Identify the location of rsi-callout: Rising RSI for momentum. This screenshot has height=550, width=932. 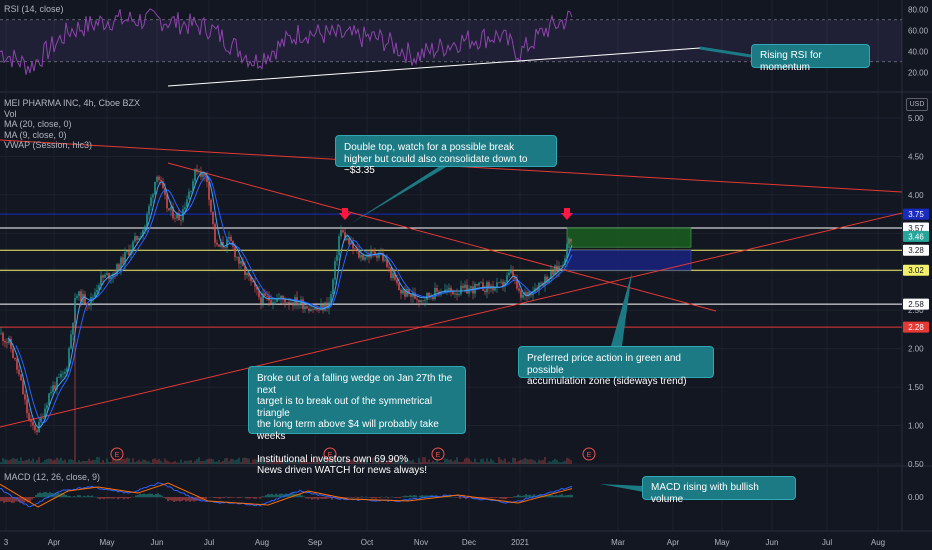
(810, 58).